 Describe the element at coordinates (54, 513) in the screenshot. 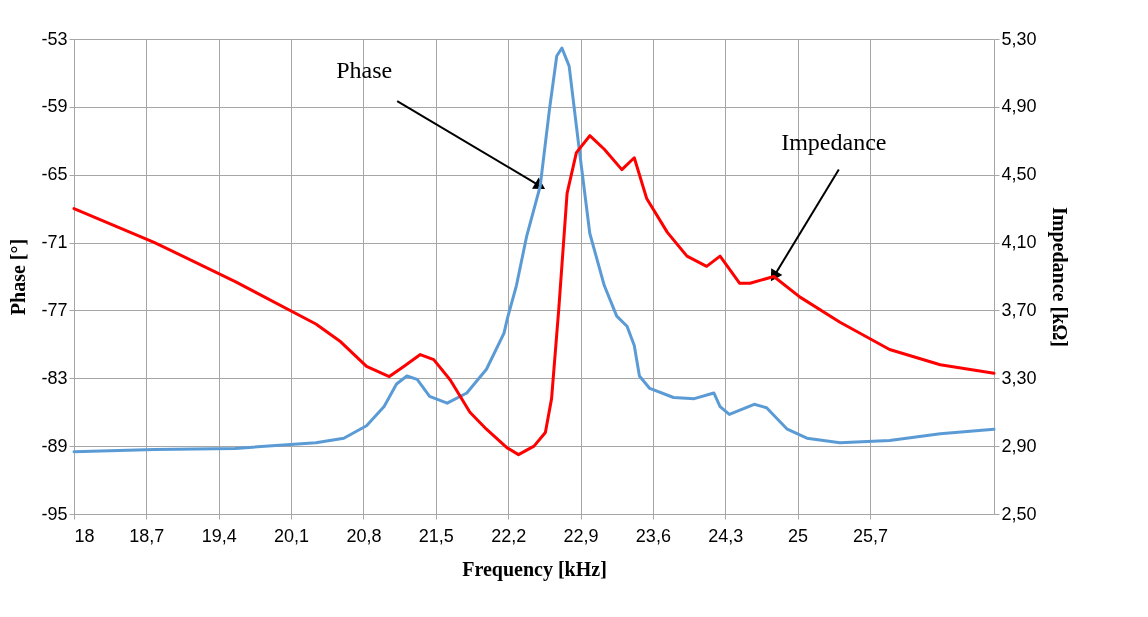

I see `y-tick-label: -95` at that location.